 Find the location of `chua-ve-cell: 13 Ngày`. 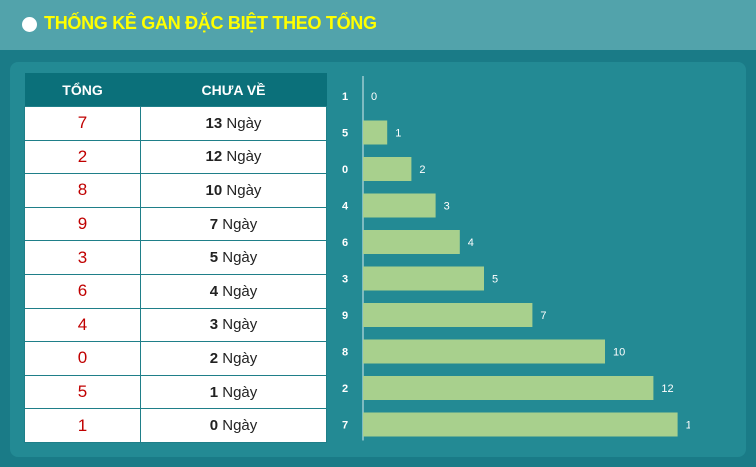

chua-ve-cell: 13 Ngày is located at coordinates (233, 123).